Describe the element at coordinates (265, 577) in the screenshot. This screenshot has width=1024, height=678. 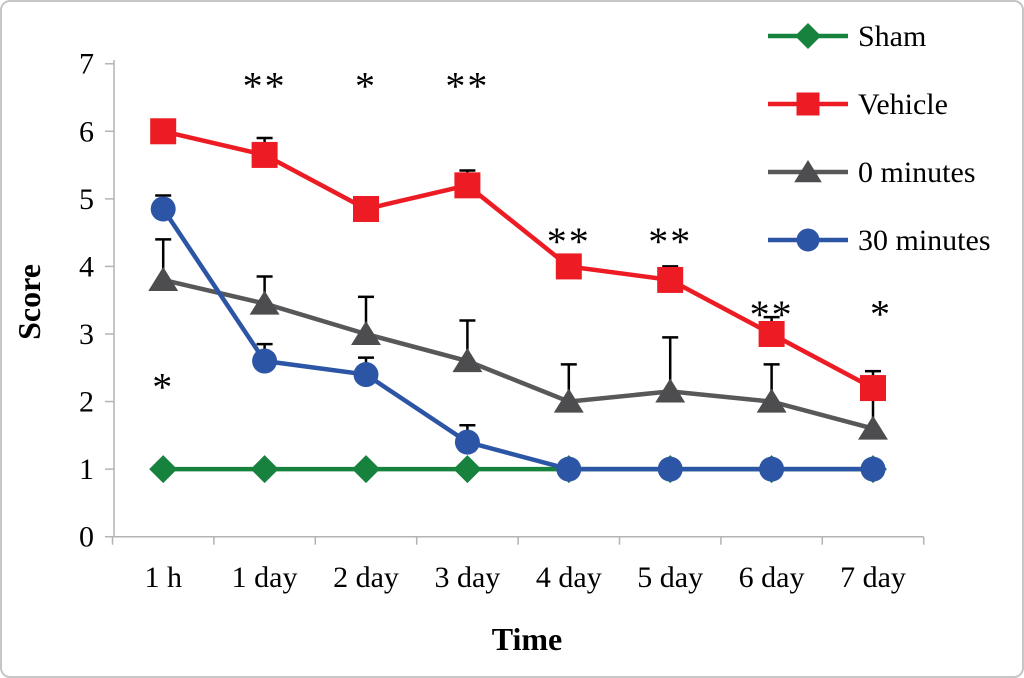
I see `x-tick-label: 1 day` at that location.